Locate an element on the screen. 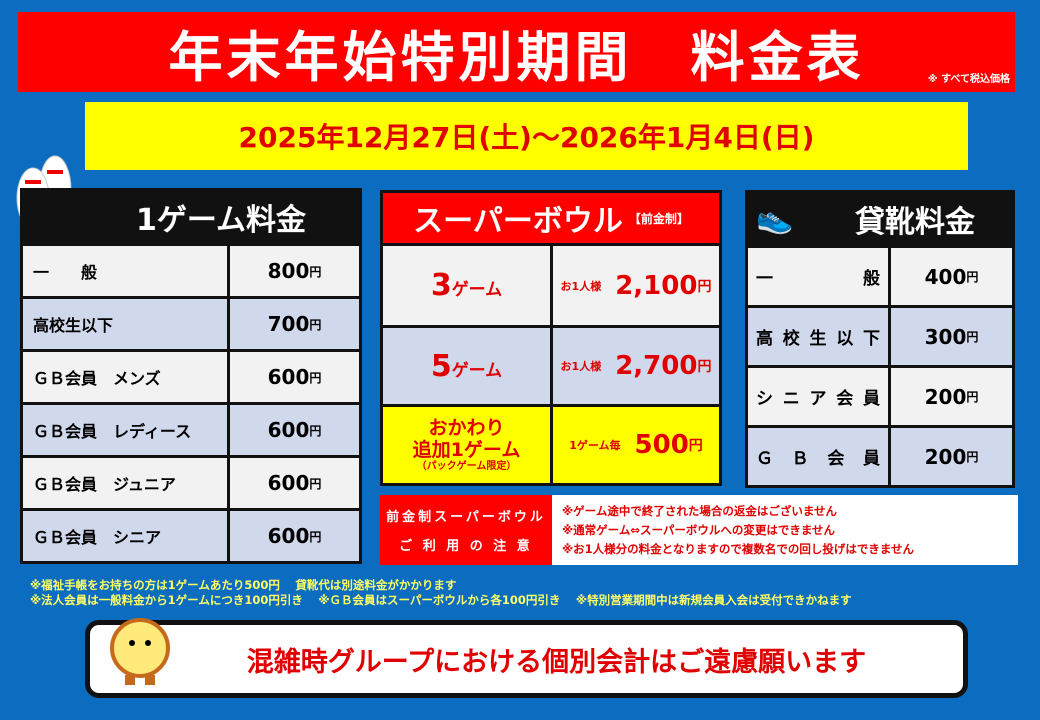 This screenshot has height=720, width=1040. notice-item: ※お1人様分の料金となりますので複数名での回し投げはできません is located at coordinates (738, 549).